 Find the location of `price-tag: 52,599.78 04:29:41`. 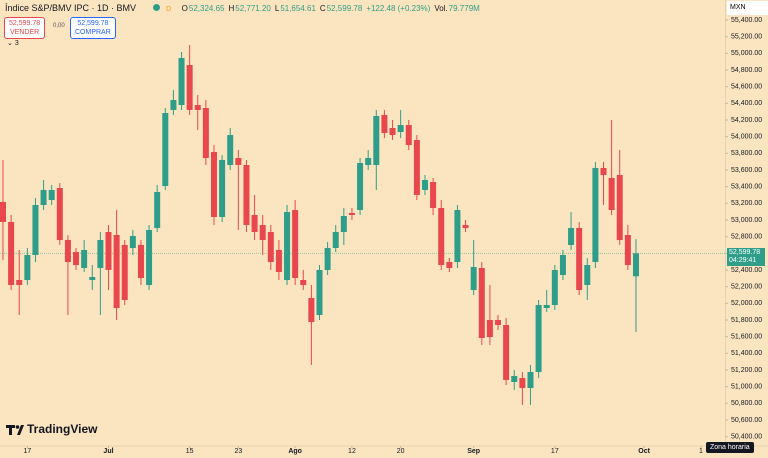

price-tag: 52,599.78 04:29:41 is located at coordinates (746, 257).